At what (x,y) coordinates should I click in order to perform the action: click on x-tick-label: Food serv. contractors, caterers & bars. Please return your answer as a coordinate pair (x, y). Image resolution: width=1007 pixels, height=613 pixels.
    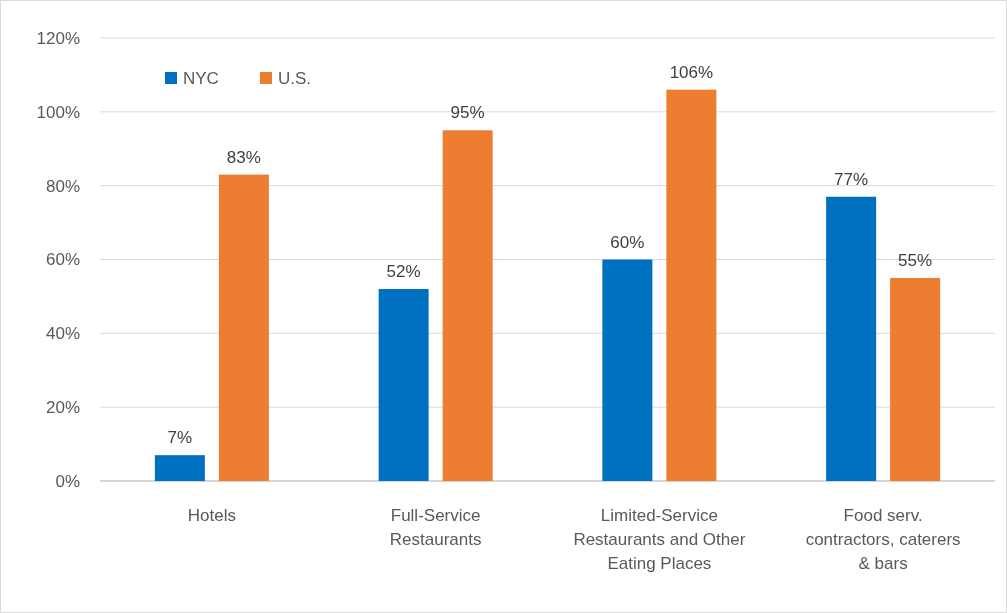
    Looking at the image, I should click on (883, 539).